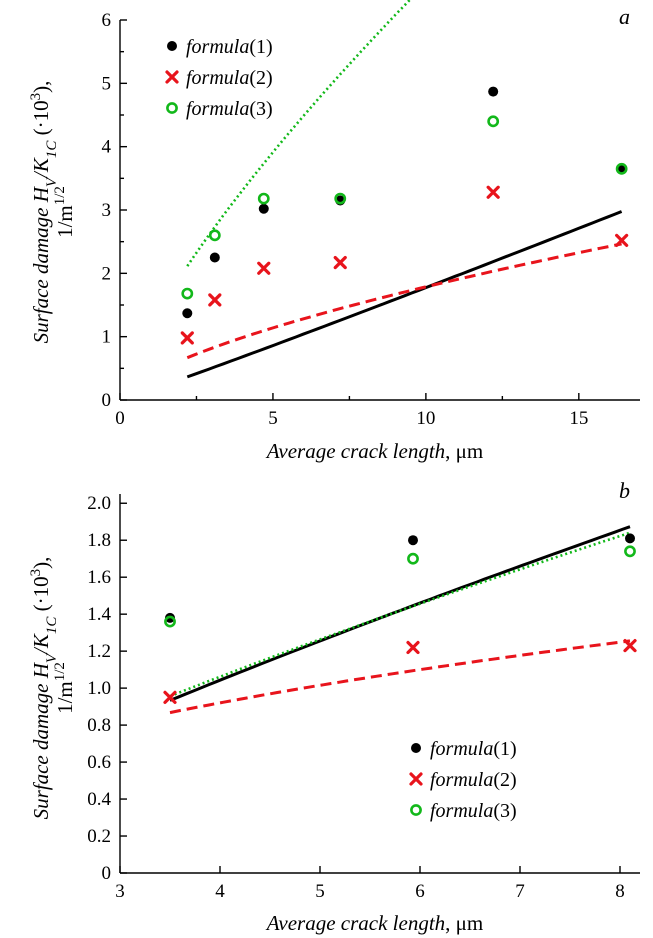  I want to click on y-tick-label: 1.0, so click(99, 688).